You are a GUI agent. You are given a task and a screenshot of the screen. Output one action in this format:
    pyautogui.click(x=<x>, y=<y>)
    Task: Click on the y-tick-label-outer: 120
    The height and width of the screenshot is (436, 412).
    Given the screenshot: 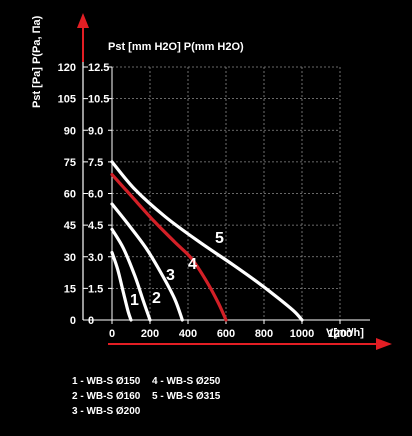 What is the action you would take?
    pyautogui.click(x=67, y=68)
    